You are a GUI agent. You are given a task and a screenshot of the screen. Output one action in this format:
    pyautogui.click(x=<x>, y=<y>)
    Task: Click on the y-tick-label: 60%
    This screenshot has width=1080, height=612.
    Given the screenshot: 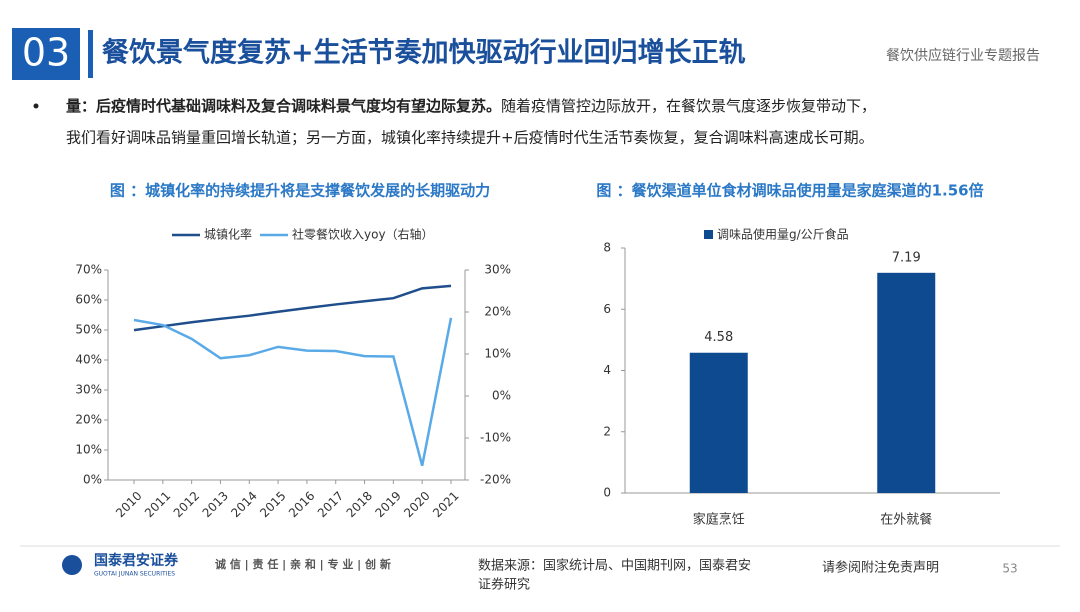 What is the action you would take?
    pyautogui.click(x=88, y=300)
    